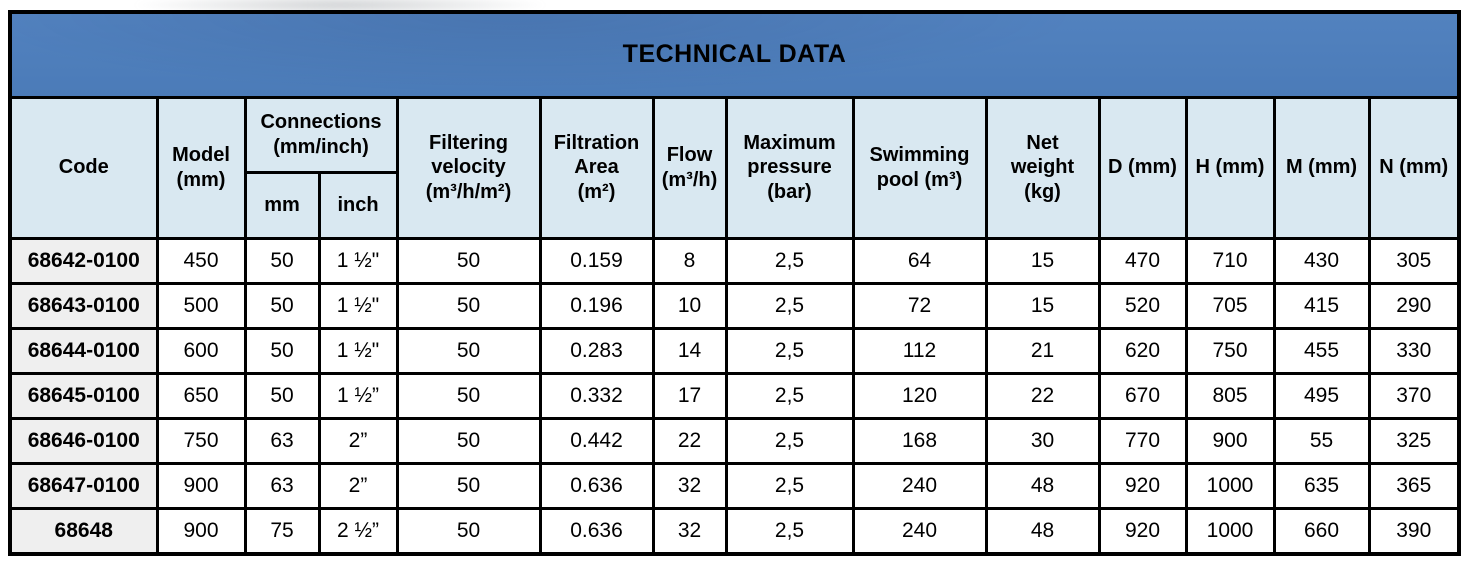 The height and width of the screenshot is (563, 1464). What do you see at coordinates (1414, 531) in the screenshot?
I see `data-cell: 390` at bounding box center [1414, 531].